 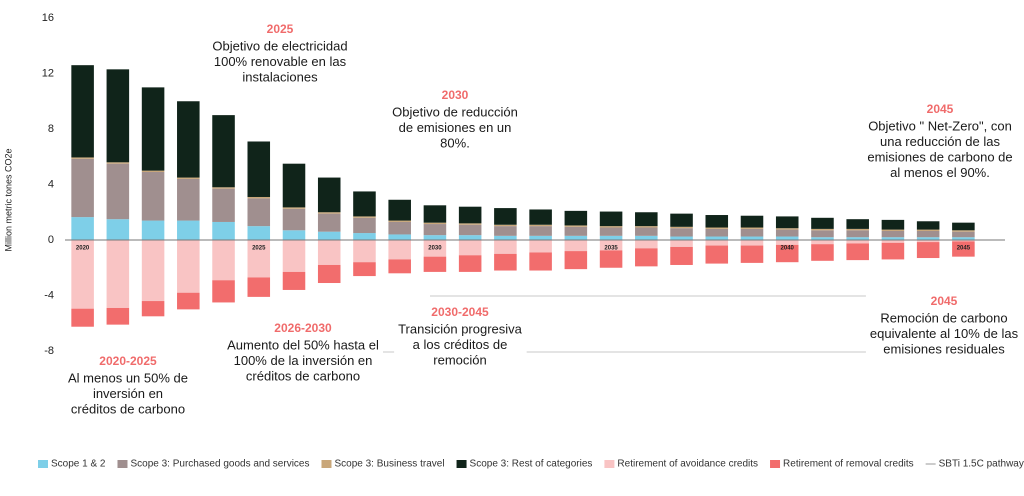 What do you see at coordinates (455, 111) in the screenshot?
I see `annotation-text: Objetivo de reducción` at bounding box center [455, 111].